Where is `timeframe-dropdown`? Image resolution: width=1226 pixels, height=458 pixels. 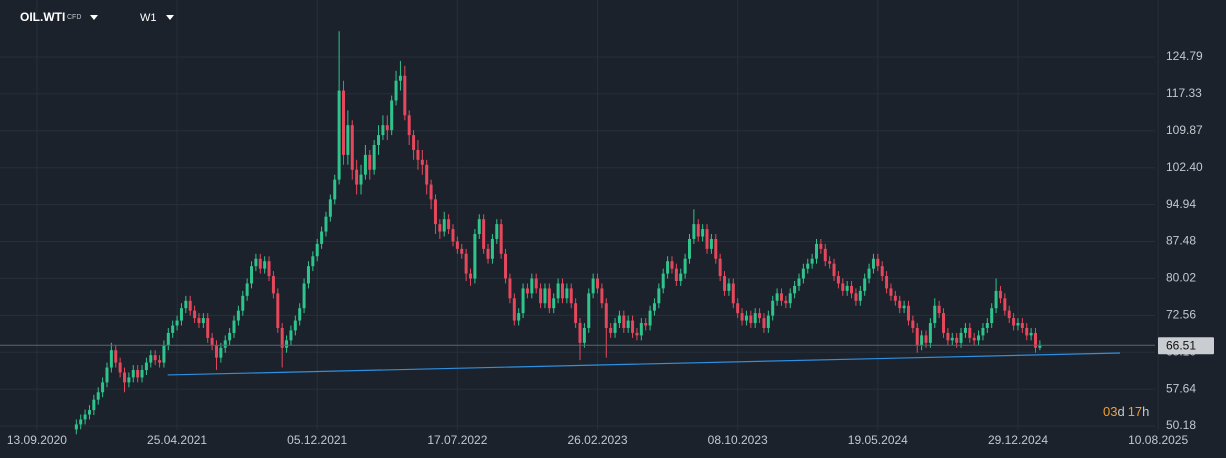
timeframe-dropdown is located at coordinates (170, 17).